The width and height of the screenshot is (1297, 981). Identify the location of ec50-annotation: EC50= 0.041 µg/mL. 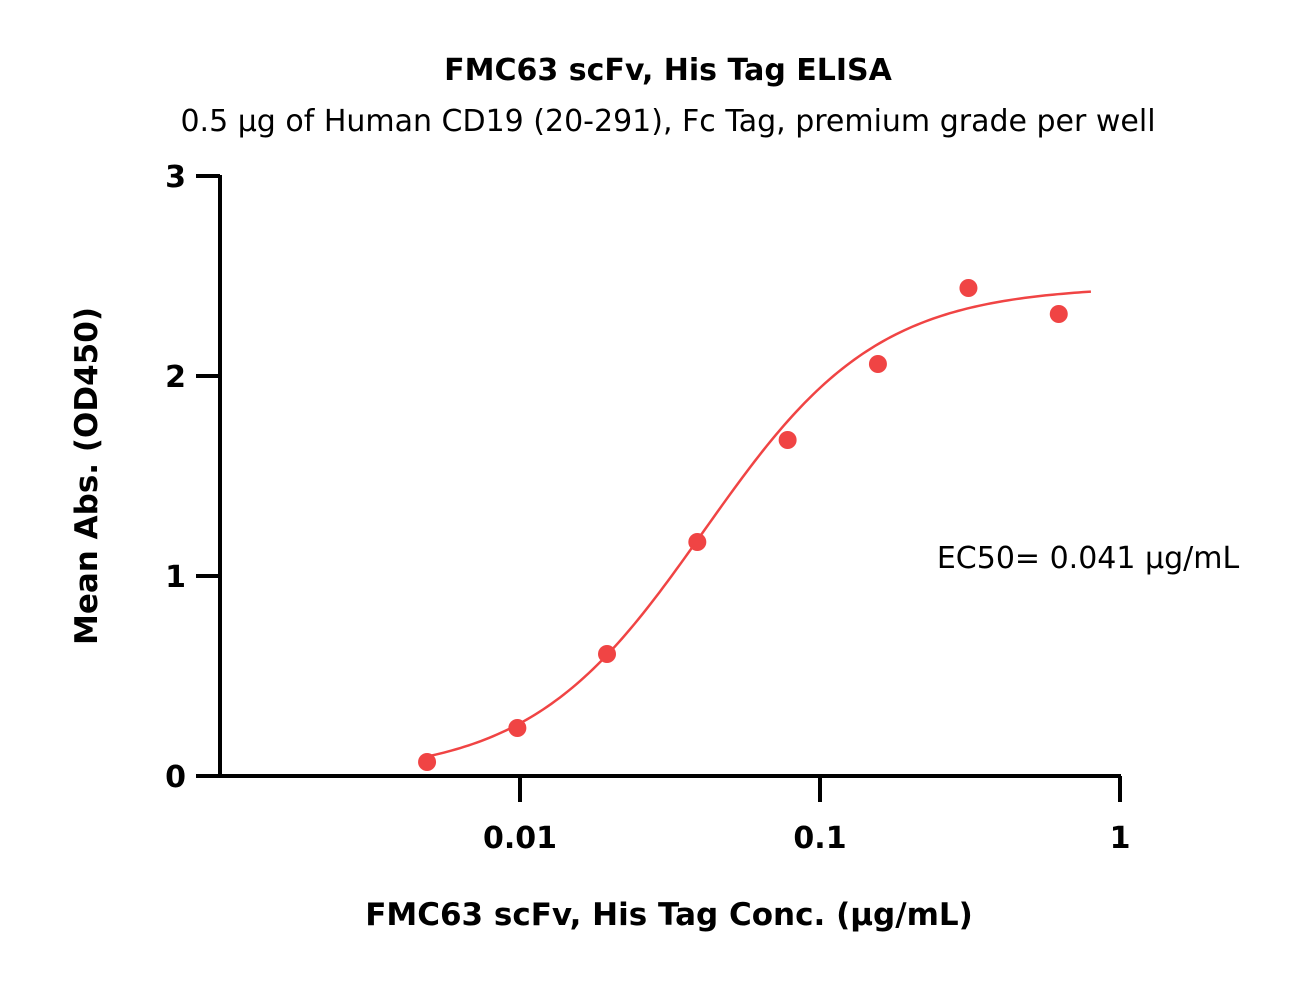
(1088, 558).